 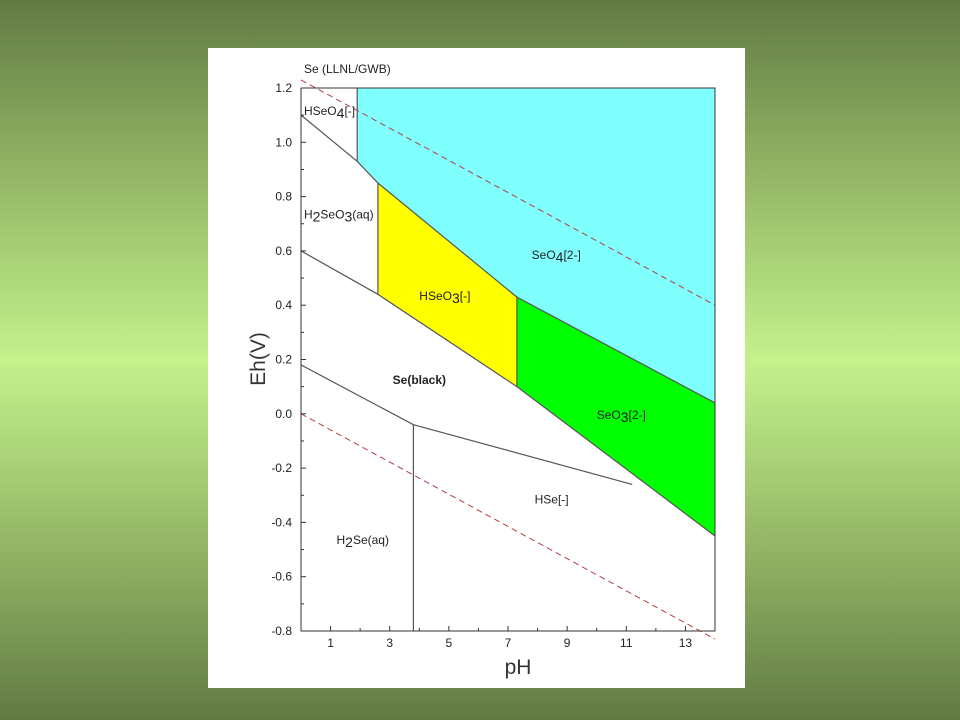 I want to click on y-tick-label: 0.6, so click(x=283, y=251).